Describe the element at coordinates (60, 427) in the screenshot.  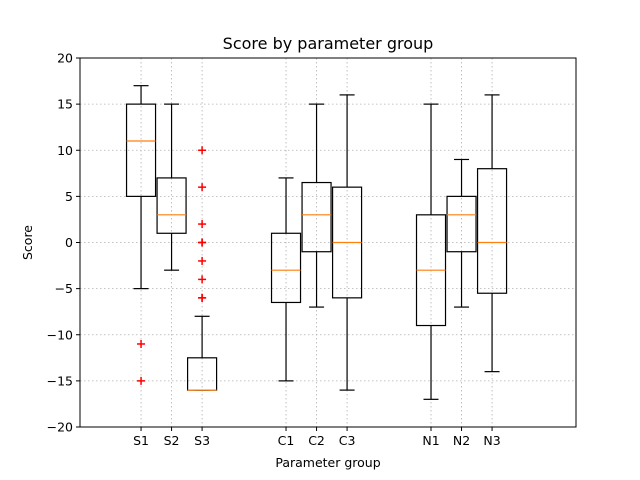
I see `y-tick-label: −20` at that location.